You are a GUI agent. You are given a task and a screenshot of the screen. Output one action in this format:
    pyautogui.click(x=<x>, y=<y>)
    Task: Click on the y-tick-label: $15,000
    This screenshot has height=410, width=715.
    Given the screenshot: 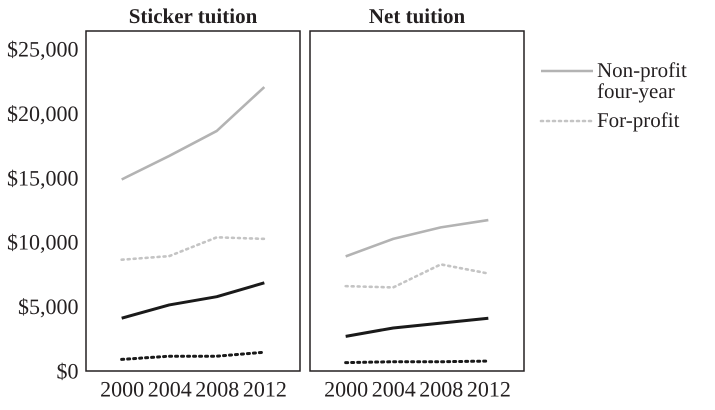 What is the action you would take?
    pyautogui.click(x=42, y=177)
    